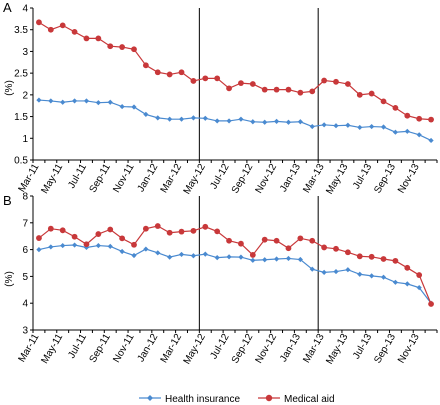 This screenshot has height=405, width=440. What do you see at coordinates (172, 348) in the screenshot?
I see `panel-b-x-tick-label: Mar-12` at bounding box center [172, 348].